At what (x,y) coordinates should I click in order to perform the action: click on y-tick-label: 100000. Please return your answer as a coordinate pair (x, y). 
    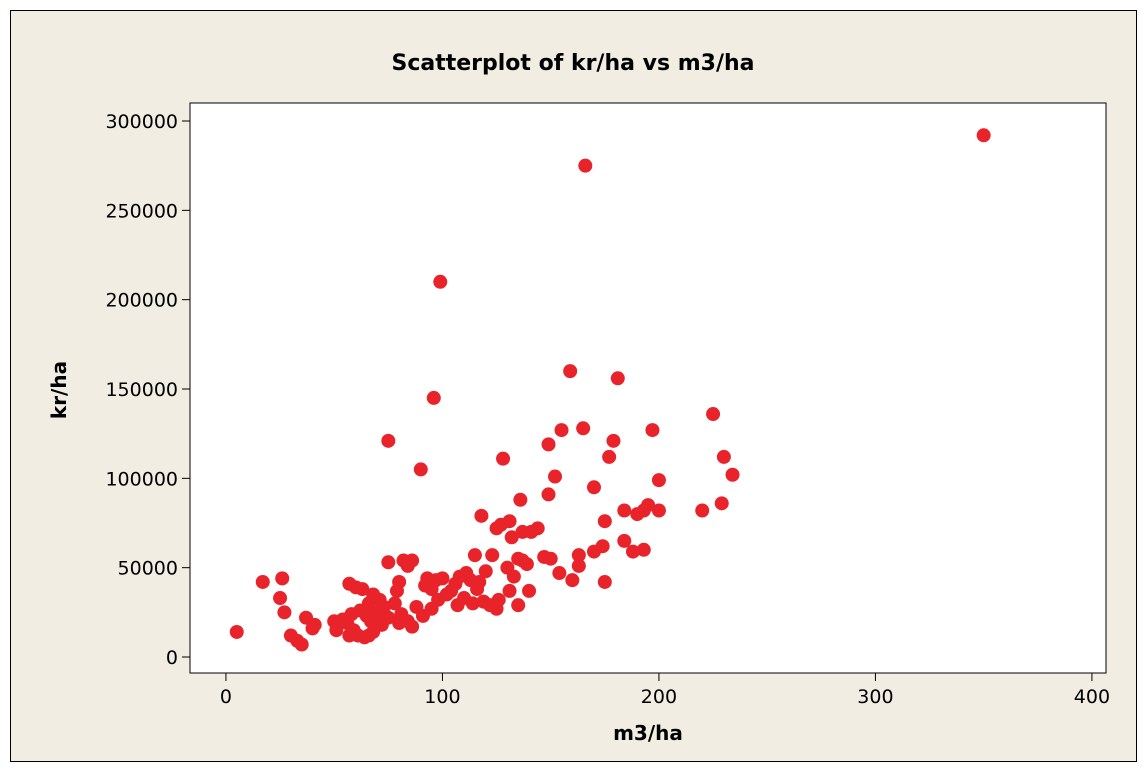
    Looking at the image, I should click on (141, 479).